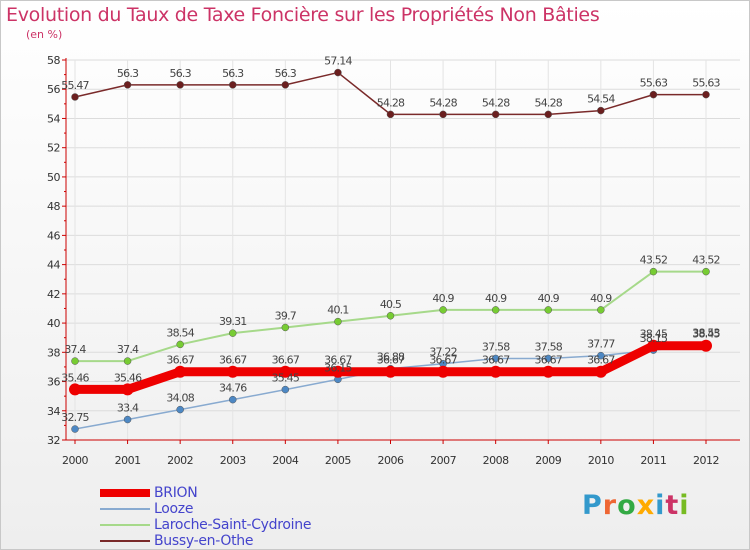 The height and width of the screenshot is (550, 750). What do you see at coordinates (53, 440) in the screenshot?
I see `y-tick-label: 32` at bounding box center [53, 440].